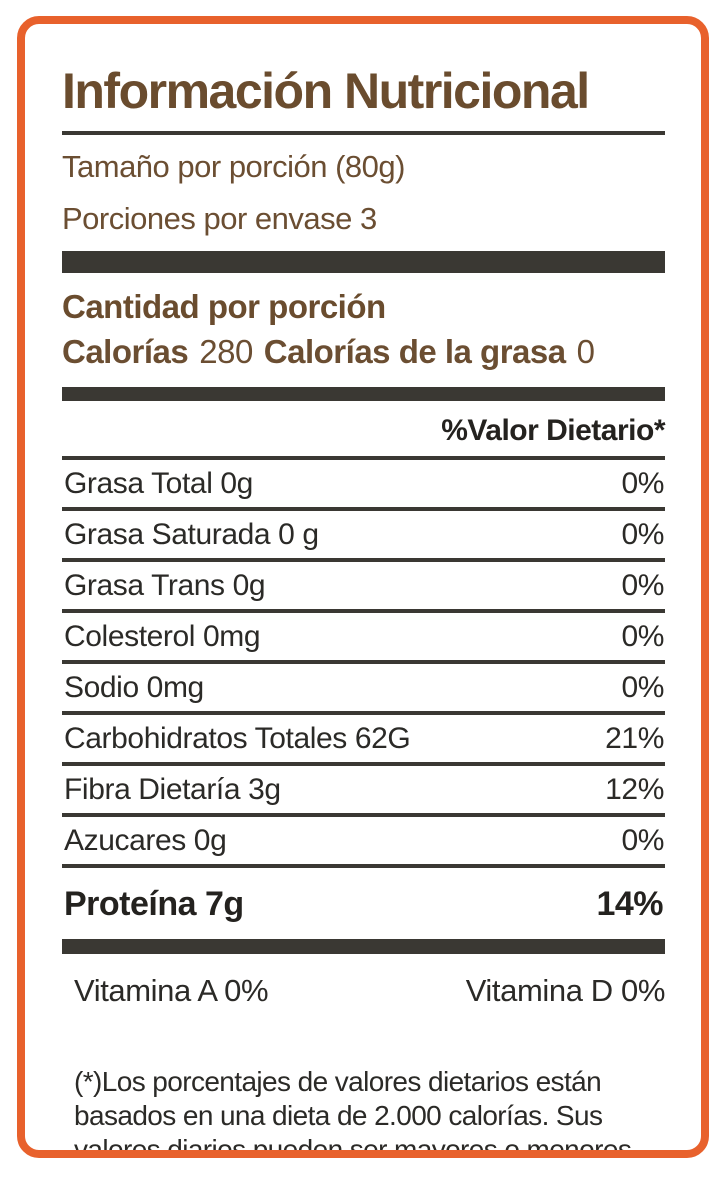  Describe the element at coordinates (165, 585) in the screenshot. I see `nutrient-name: Grasa Trans 0g` at that location.